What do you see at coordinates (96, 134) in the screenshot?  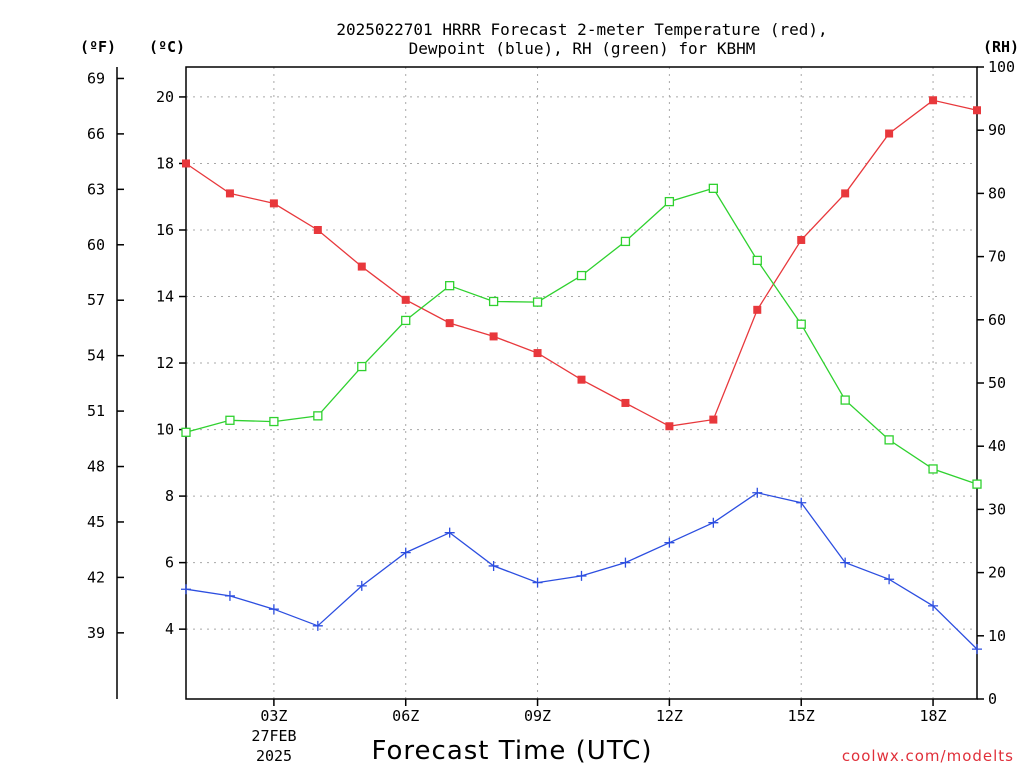 I see `fahrenheit-tick-label: 66` at bounding box center [96, 134].